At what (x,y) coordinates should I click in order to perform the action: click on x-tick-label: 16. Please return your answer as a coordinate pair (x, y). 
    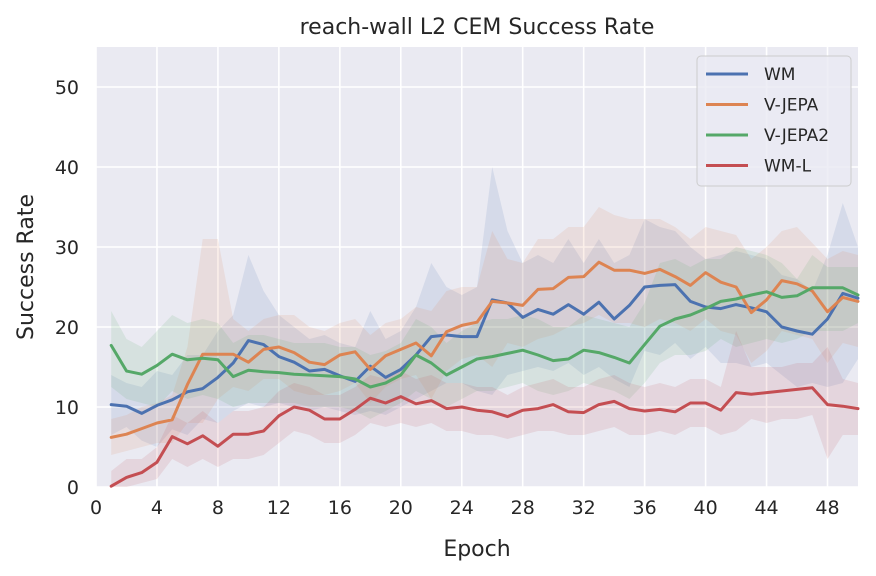
    Looking at the image, I should click on (340, 508).